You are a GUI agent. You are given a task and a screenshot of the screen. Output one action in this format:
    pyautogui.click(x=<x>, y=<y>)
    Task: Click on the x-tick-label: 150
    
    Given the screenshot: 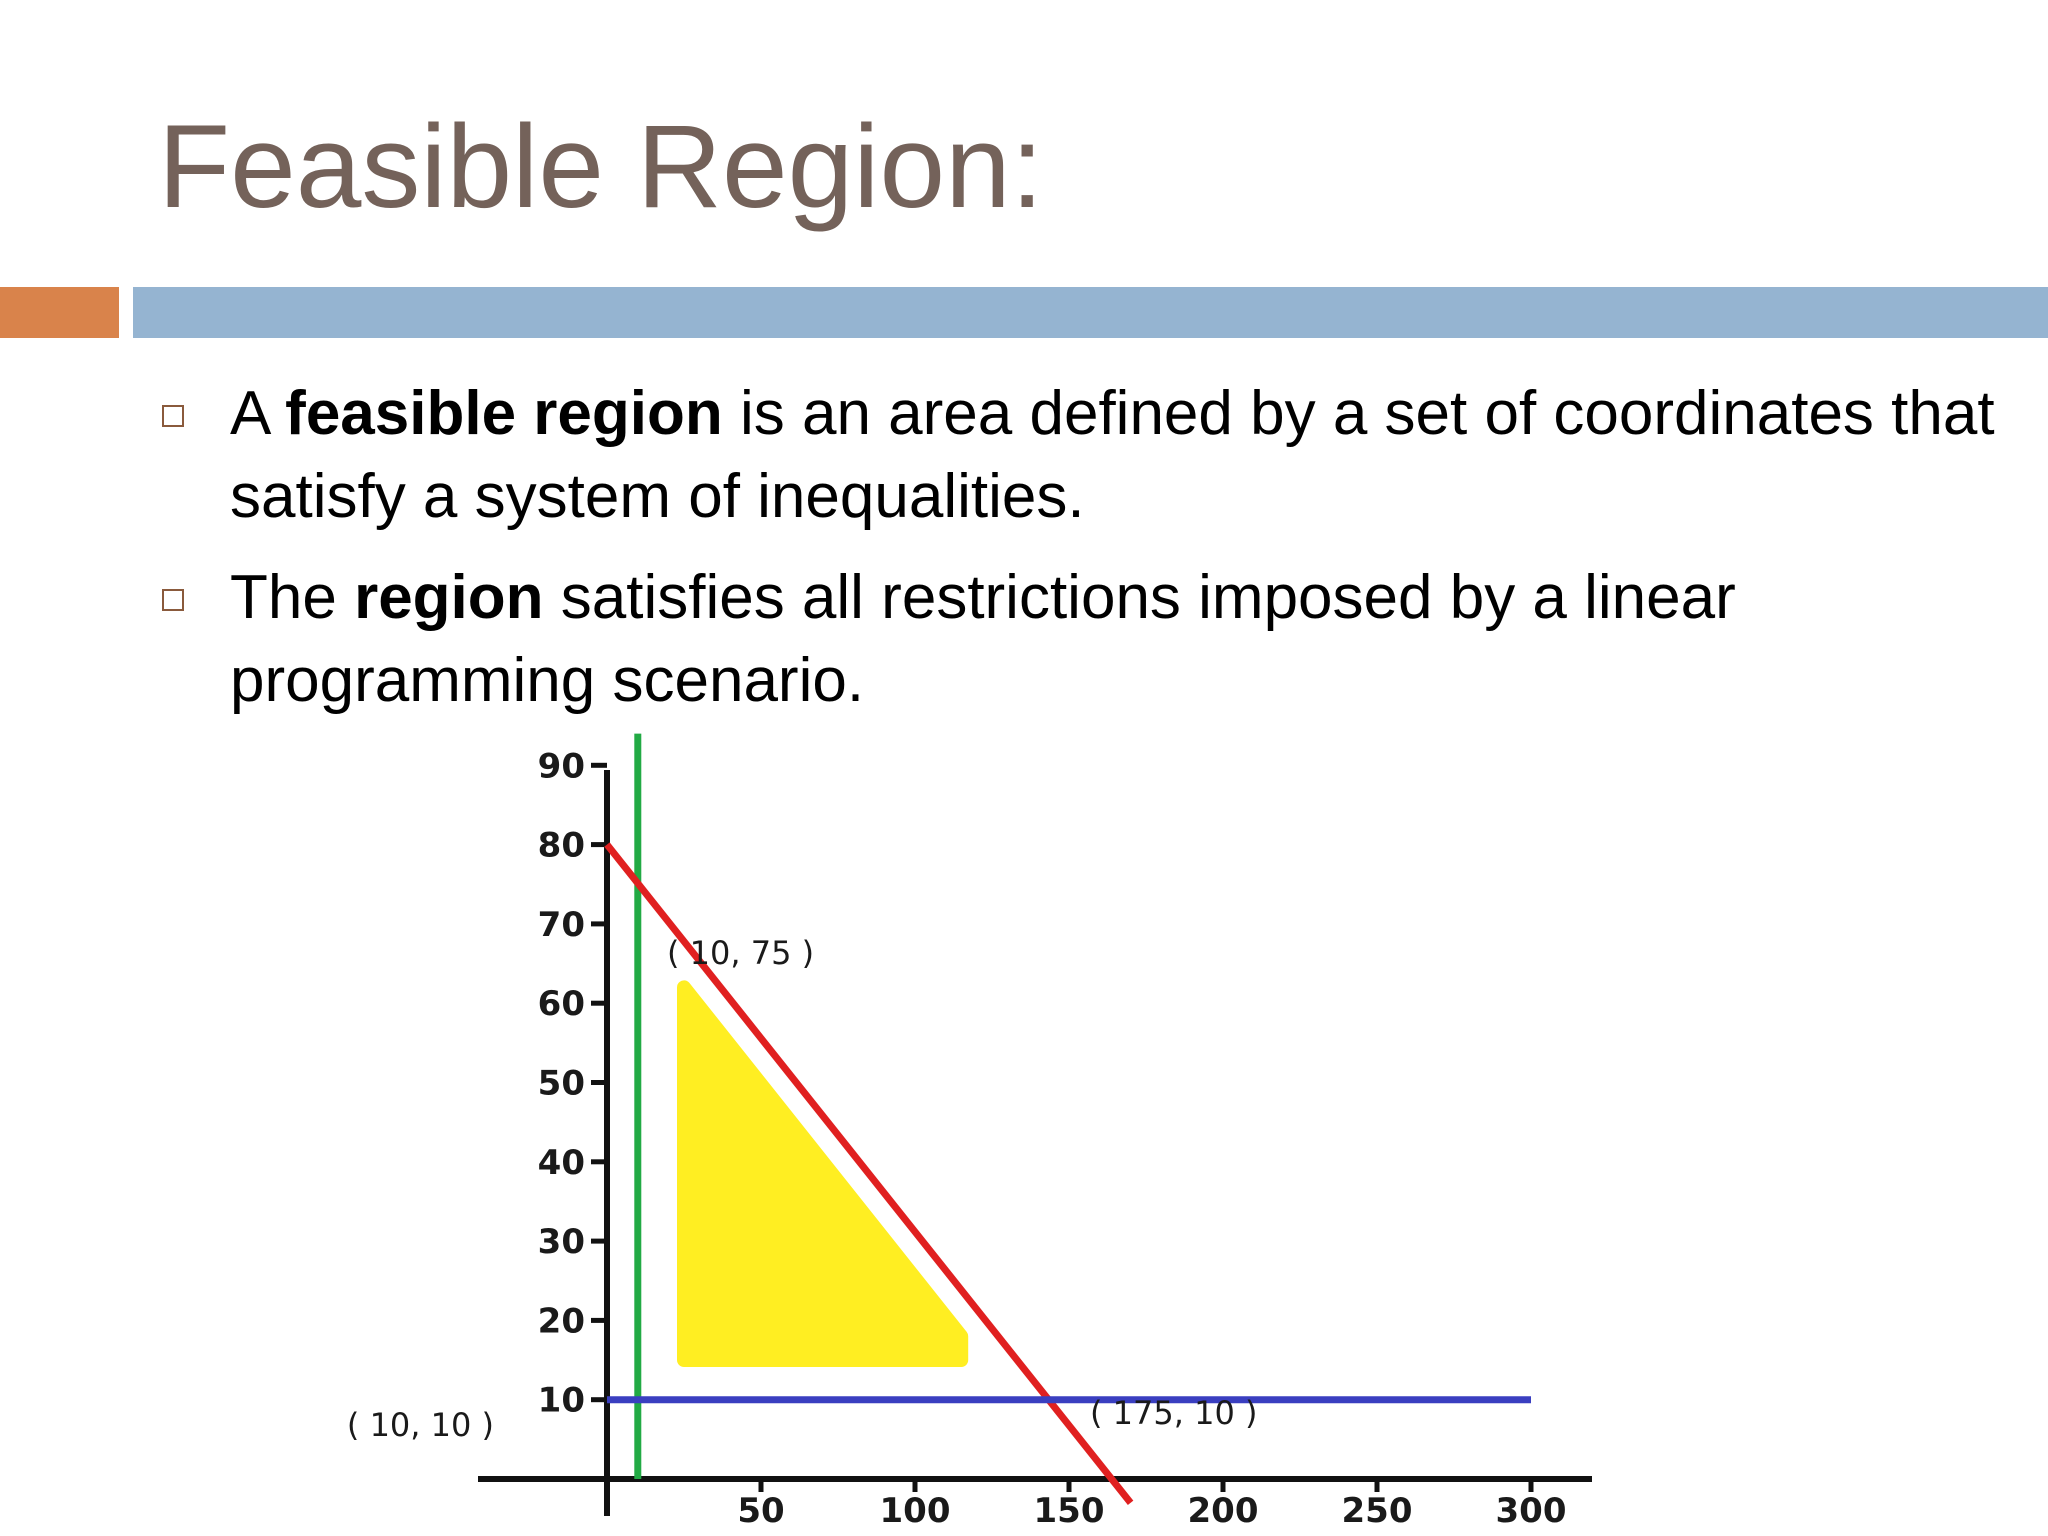 What is the action you would take?
    pyautogui.click(x=1069, y=1511)
    